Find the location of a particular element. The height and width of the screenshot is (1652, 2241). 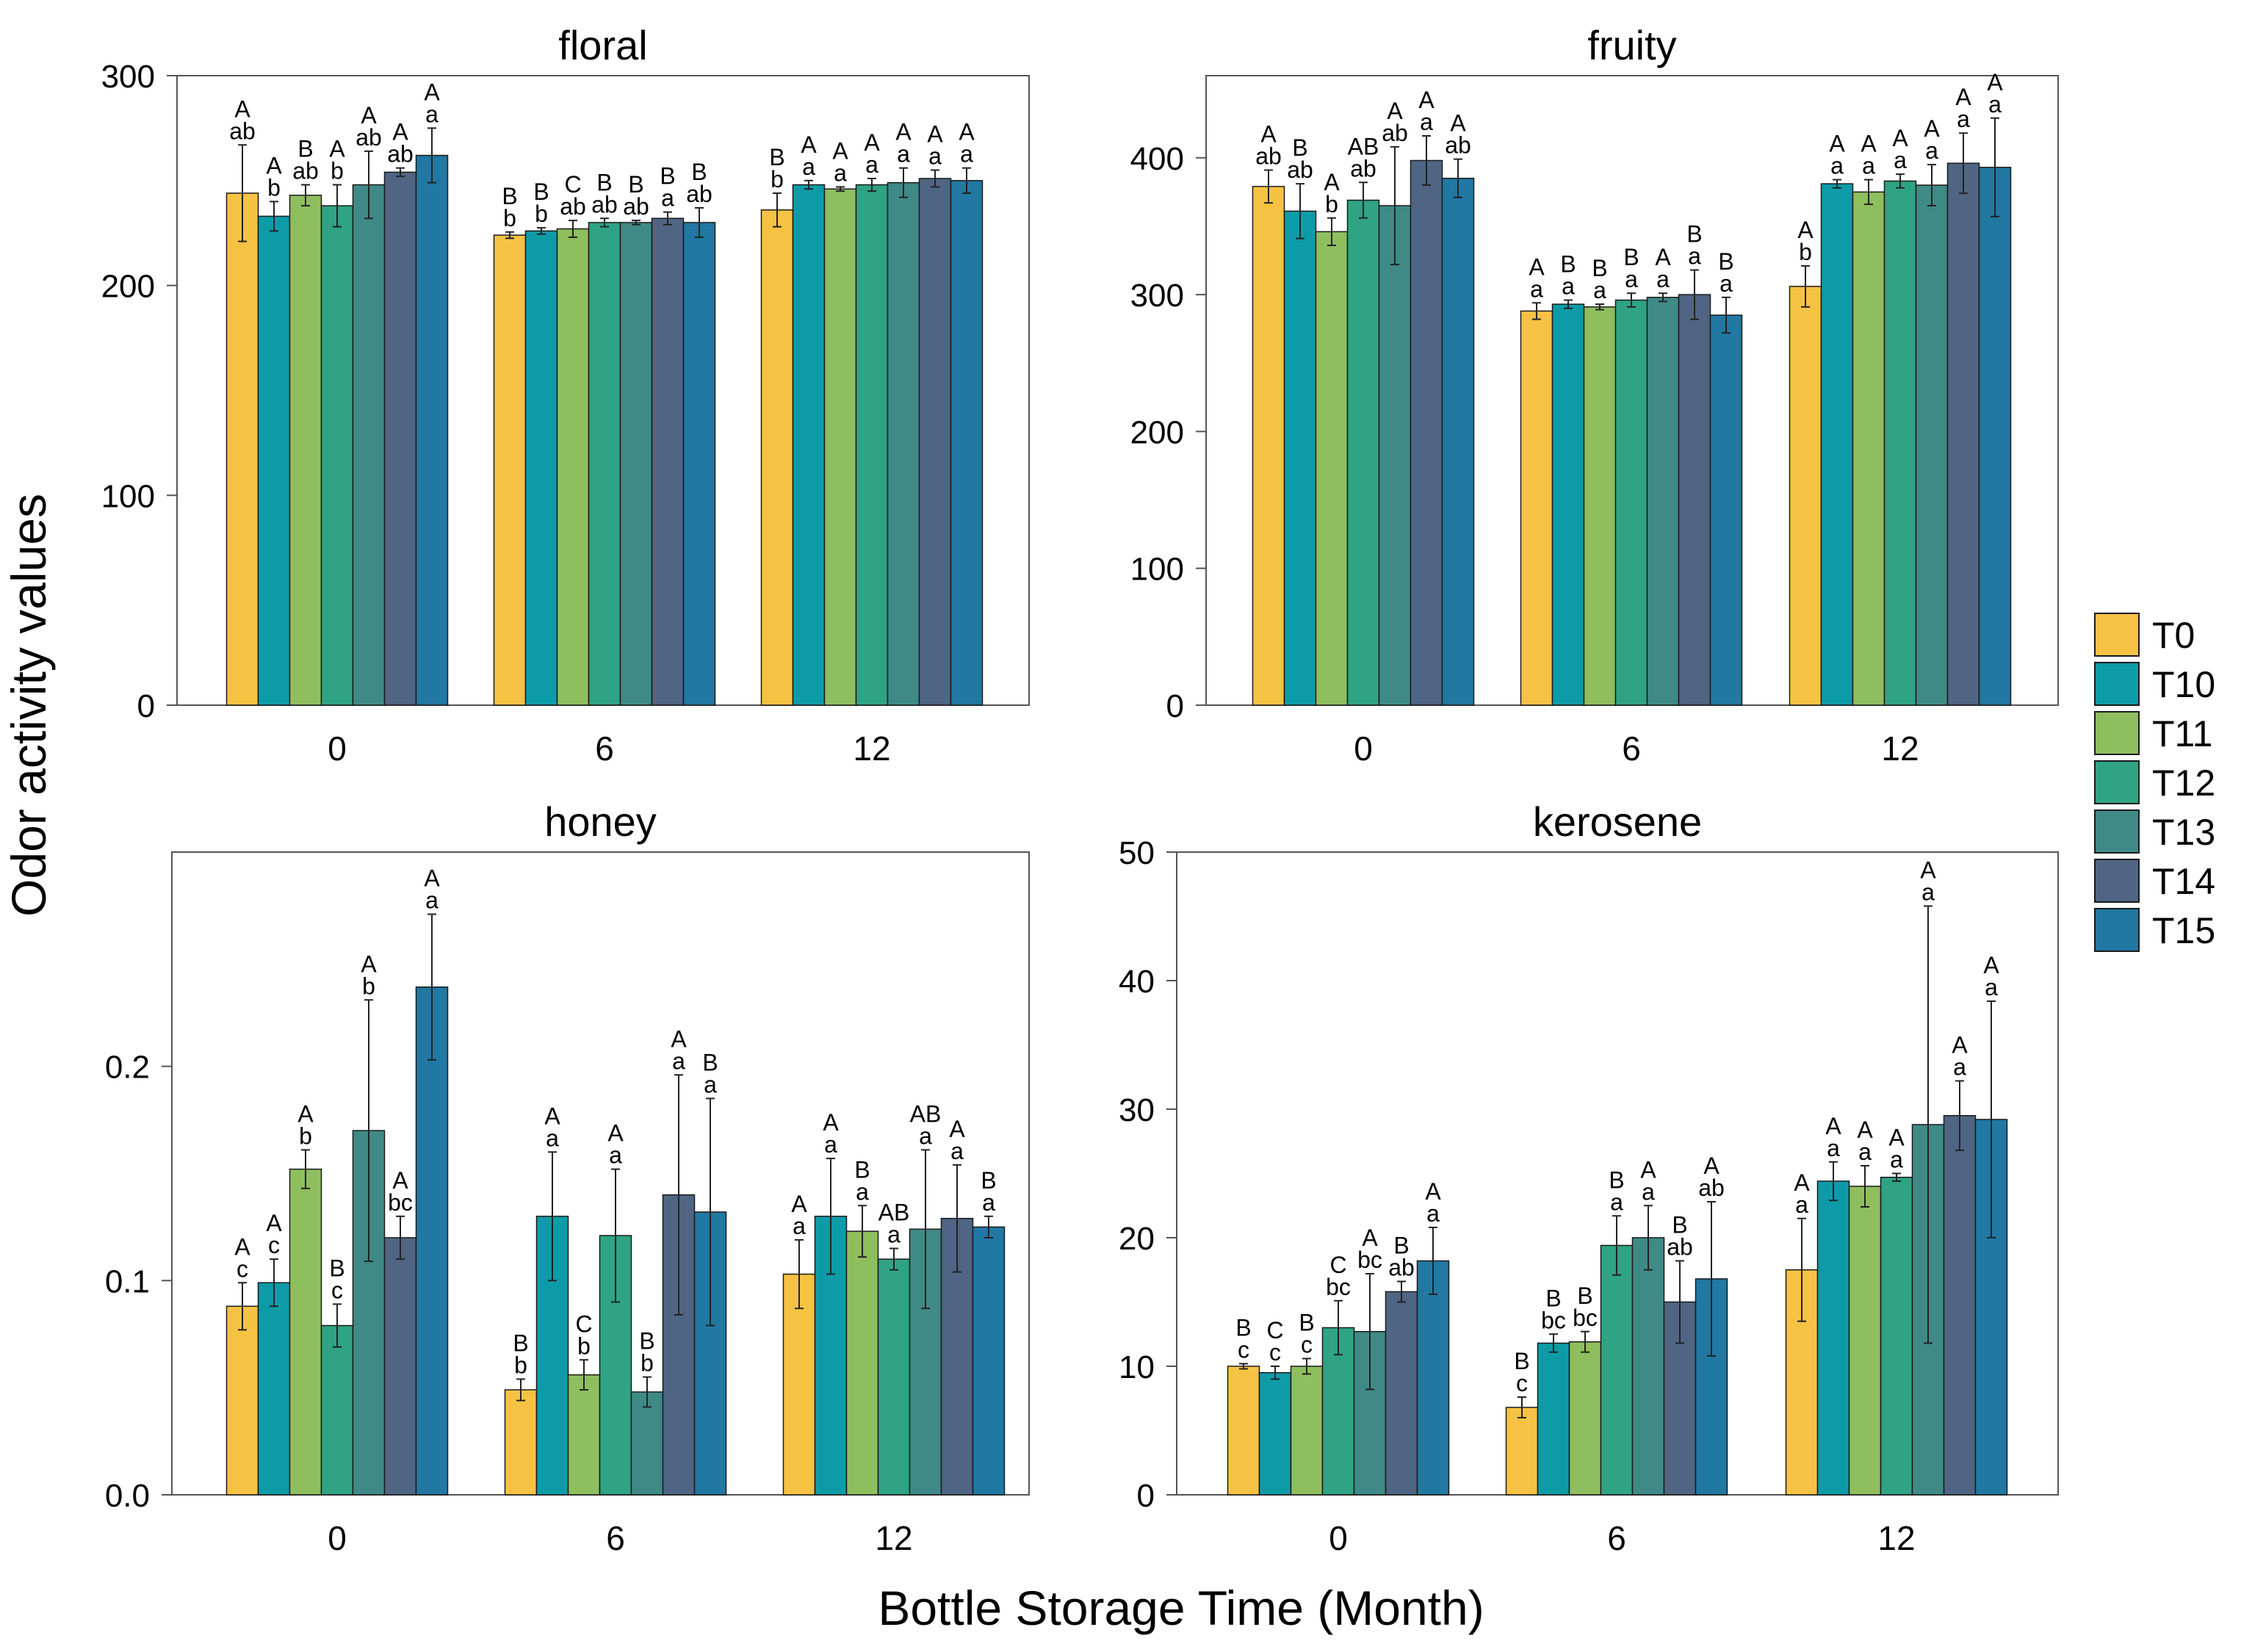

significance-upper: AB is located at coordinates (1364, 146).